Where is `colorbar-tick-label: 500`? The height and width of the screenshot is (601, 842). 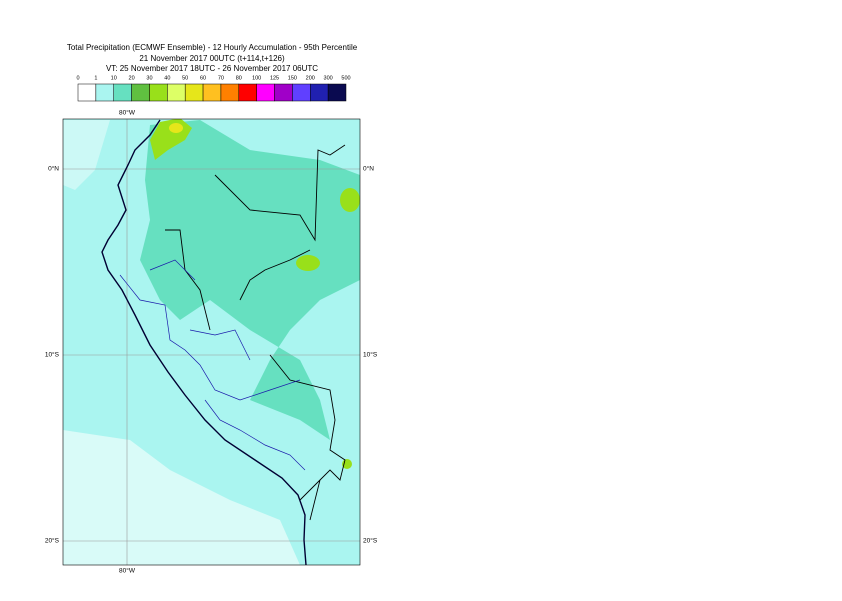 colorbar-tick-label: 500 is located at coordinates (345, 78).